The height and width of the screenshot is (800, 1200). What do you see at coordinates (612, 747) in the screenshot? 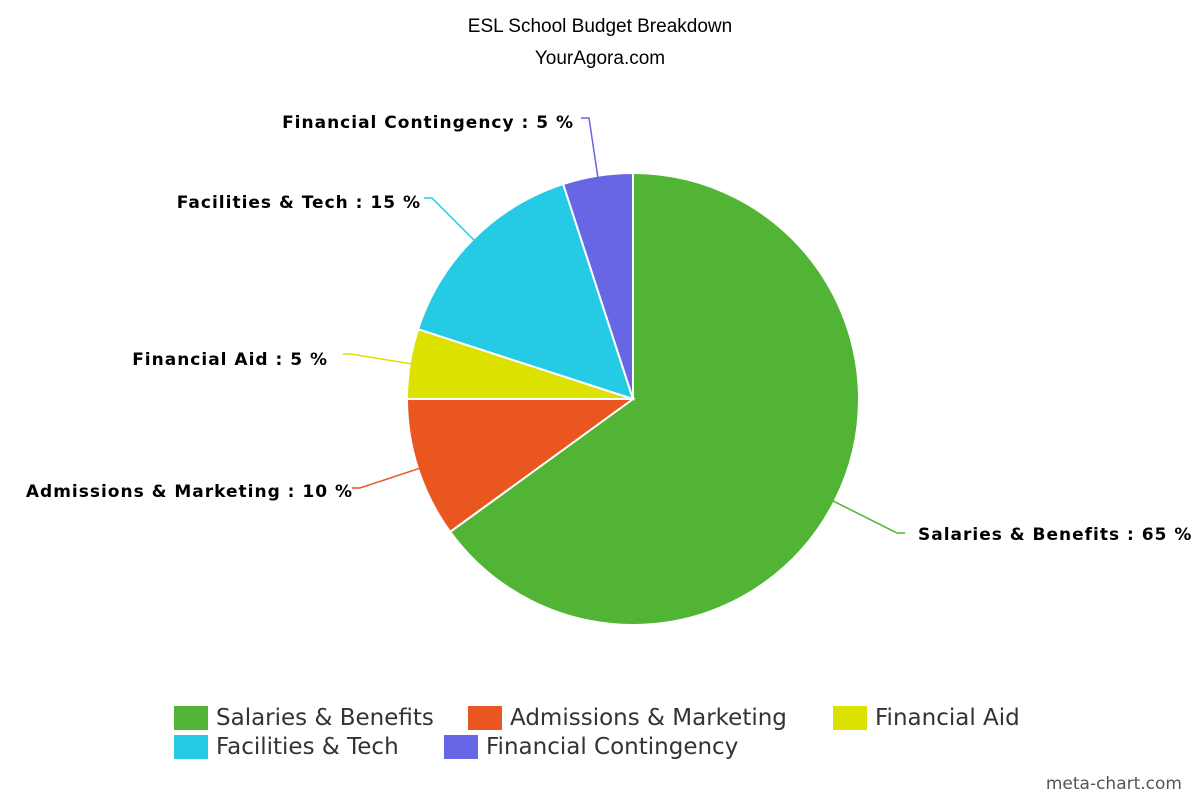
I see `legend-label: Financial Contingency` at bounding box center [612, 747].